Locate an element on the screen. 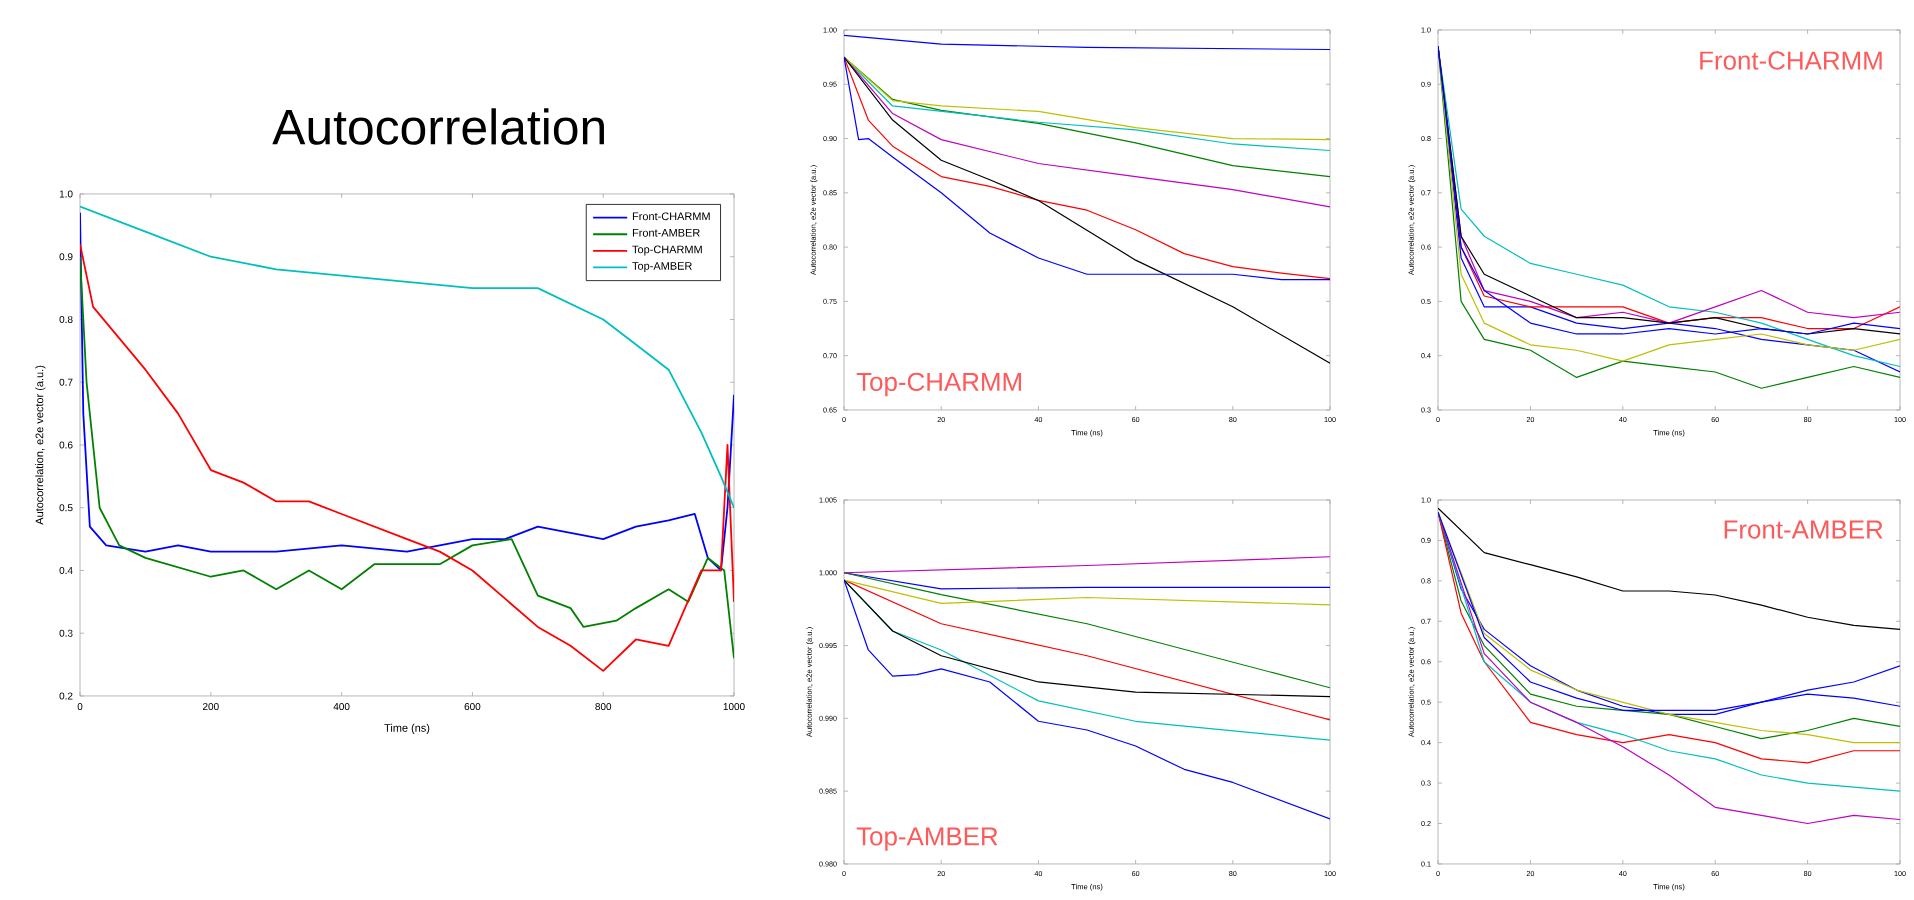  annotation: Top-AMBER is located at coordinates (927, 839).